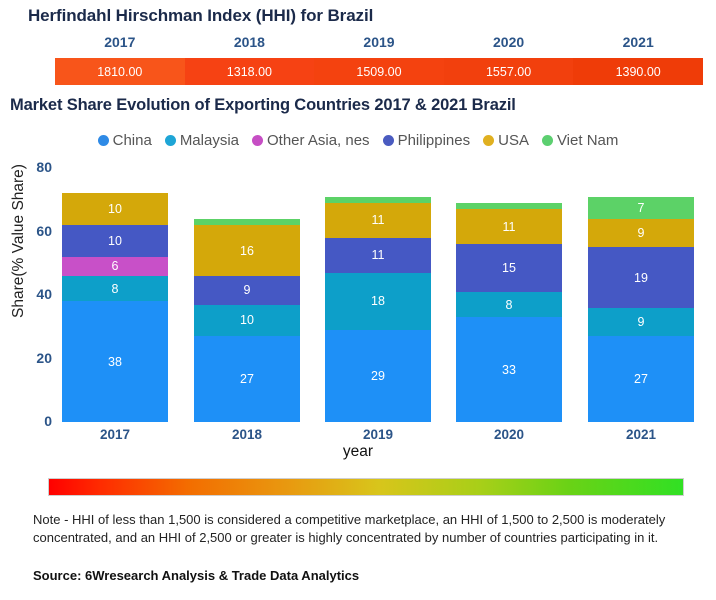 This screenshot has width=716, height=600. I want to click on y-tick-80: 80, so click(44, 167).